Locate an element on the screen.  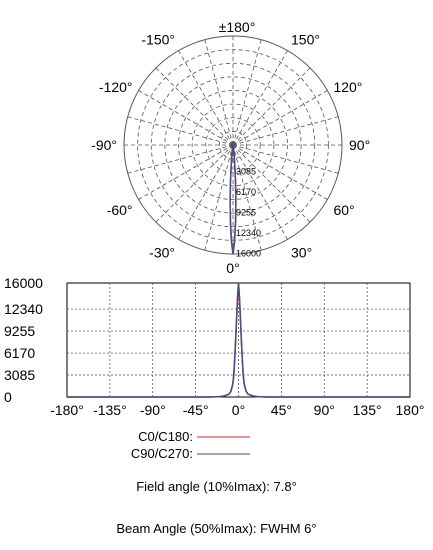
polar-angle-label: -120° is located at coordinates (116, 87).